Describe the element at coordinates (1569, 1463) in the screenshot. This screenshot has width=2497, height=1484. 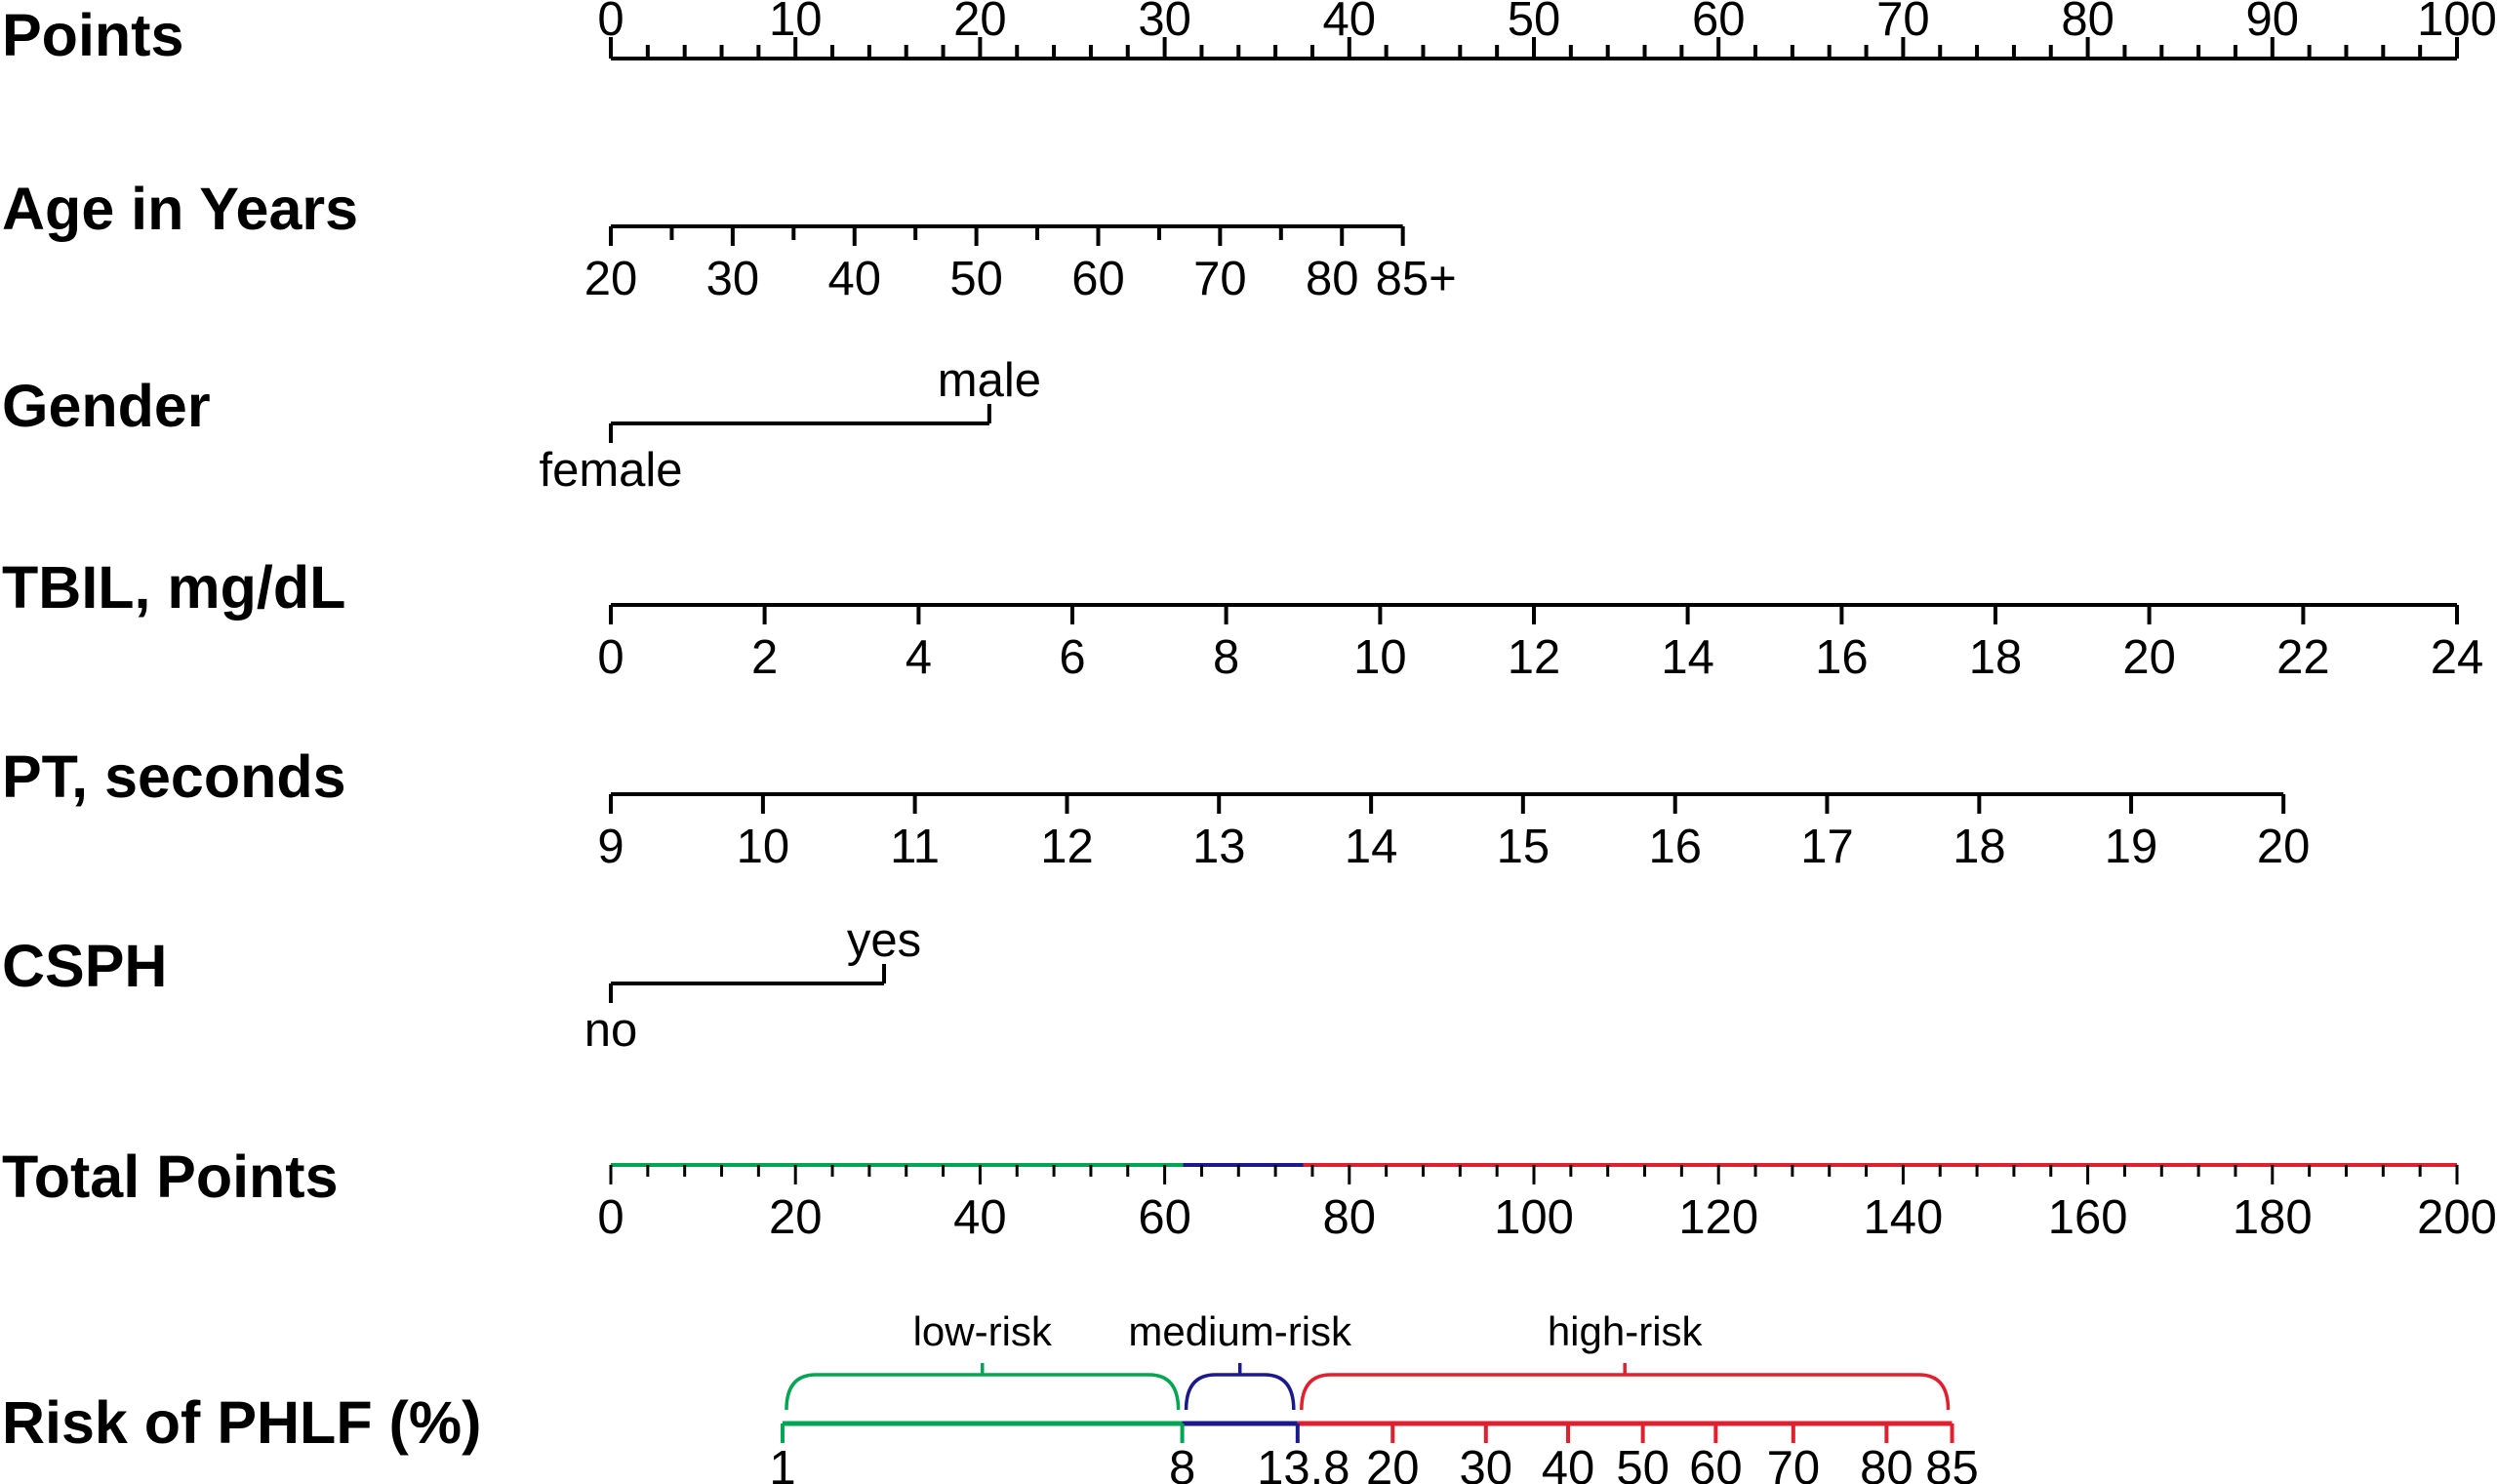
I see `risk-tick-label: 40` at that location.